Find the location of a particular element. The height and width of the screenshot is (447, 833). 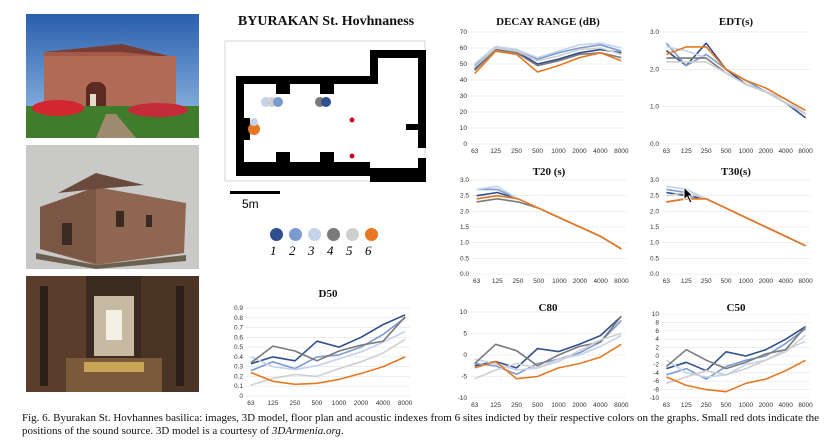

y-tick-label: 6 is located at coordinates (657, 331).